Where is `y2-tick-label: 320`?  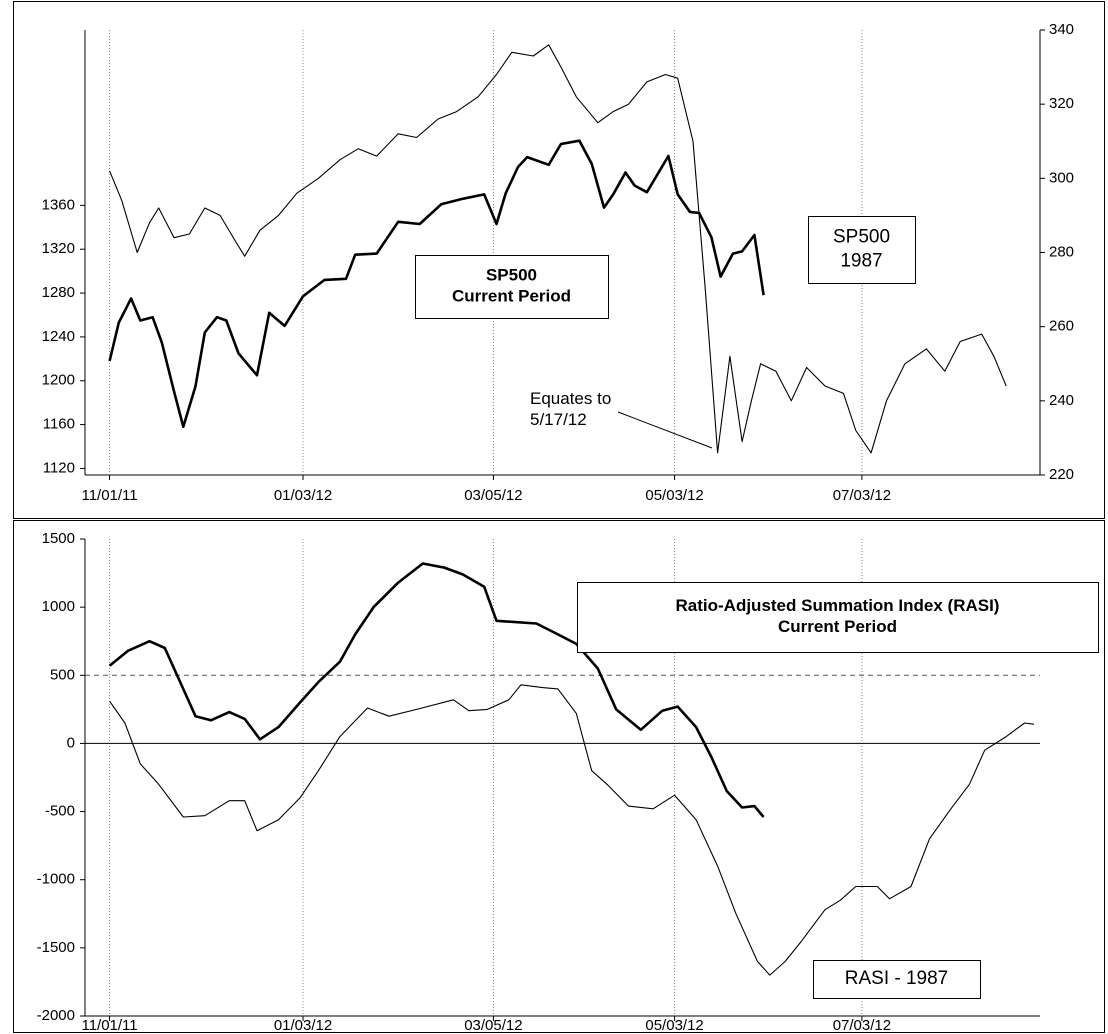 y2-tick-label: 320 is located at coordinates (1061, 103).